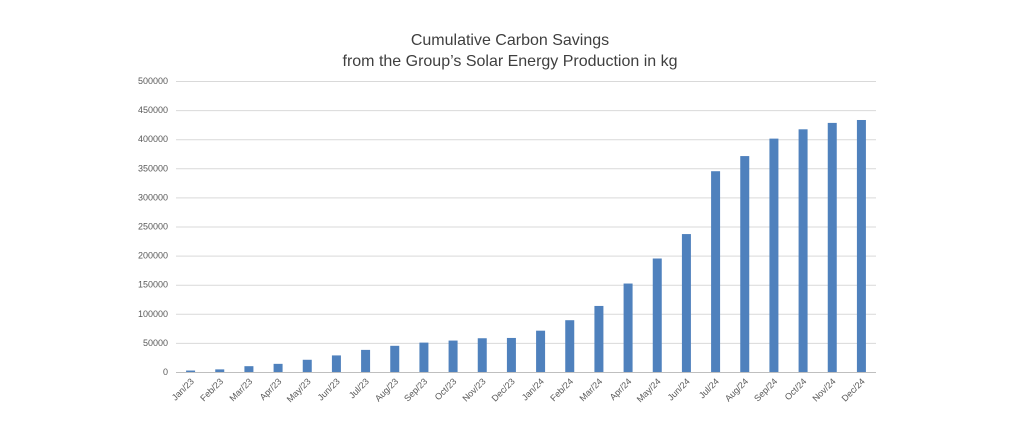  What do you see at coordinates (359, 388) in the screenshot?
I see `x-tick-label: Jul/23` at bounding box center [359, 388].